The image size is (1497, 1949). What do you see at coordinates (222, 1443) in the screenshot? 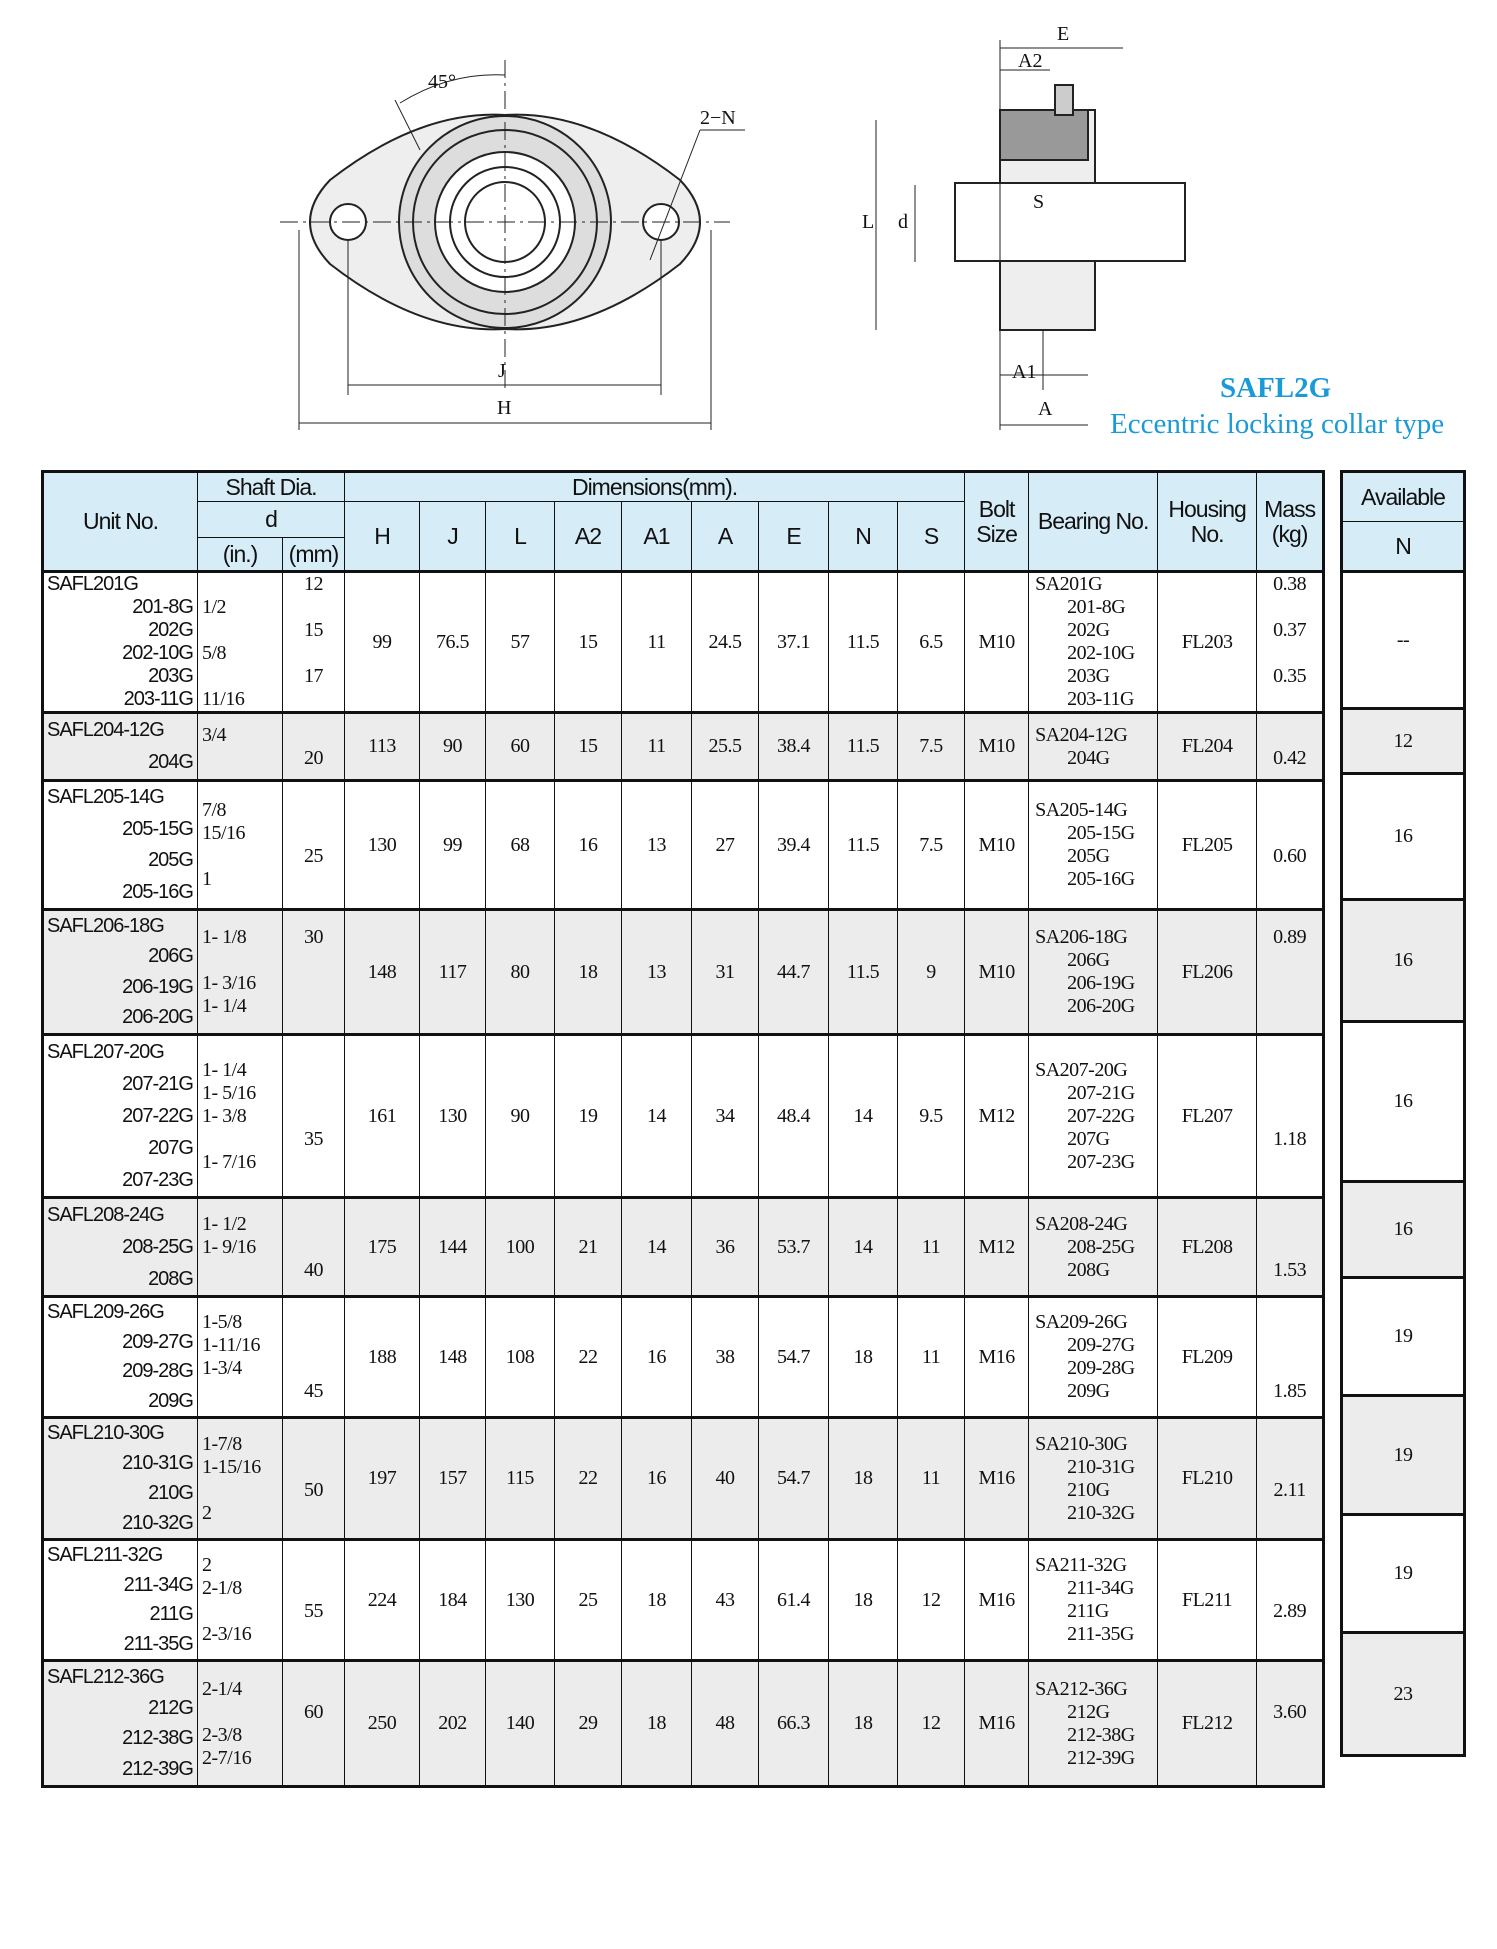
I see `shaft-inch: 1-7/8` at bounding box center [222, 1443].